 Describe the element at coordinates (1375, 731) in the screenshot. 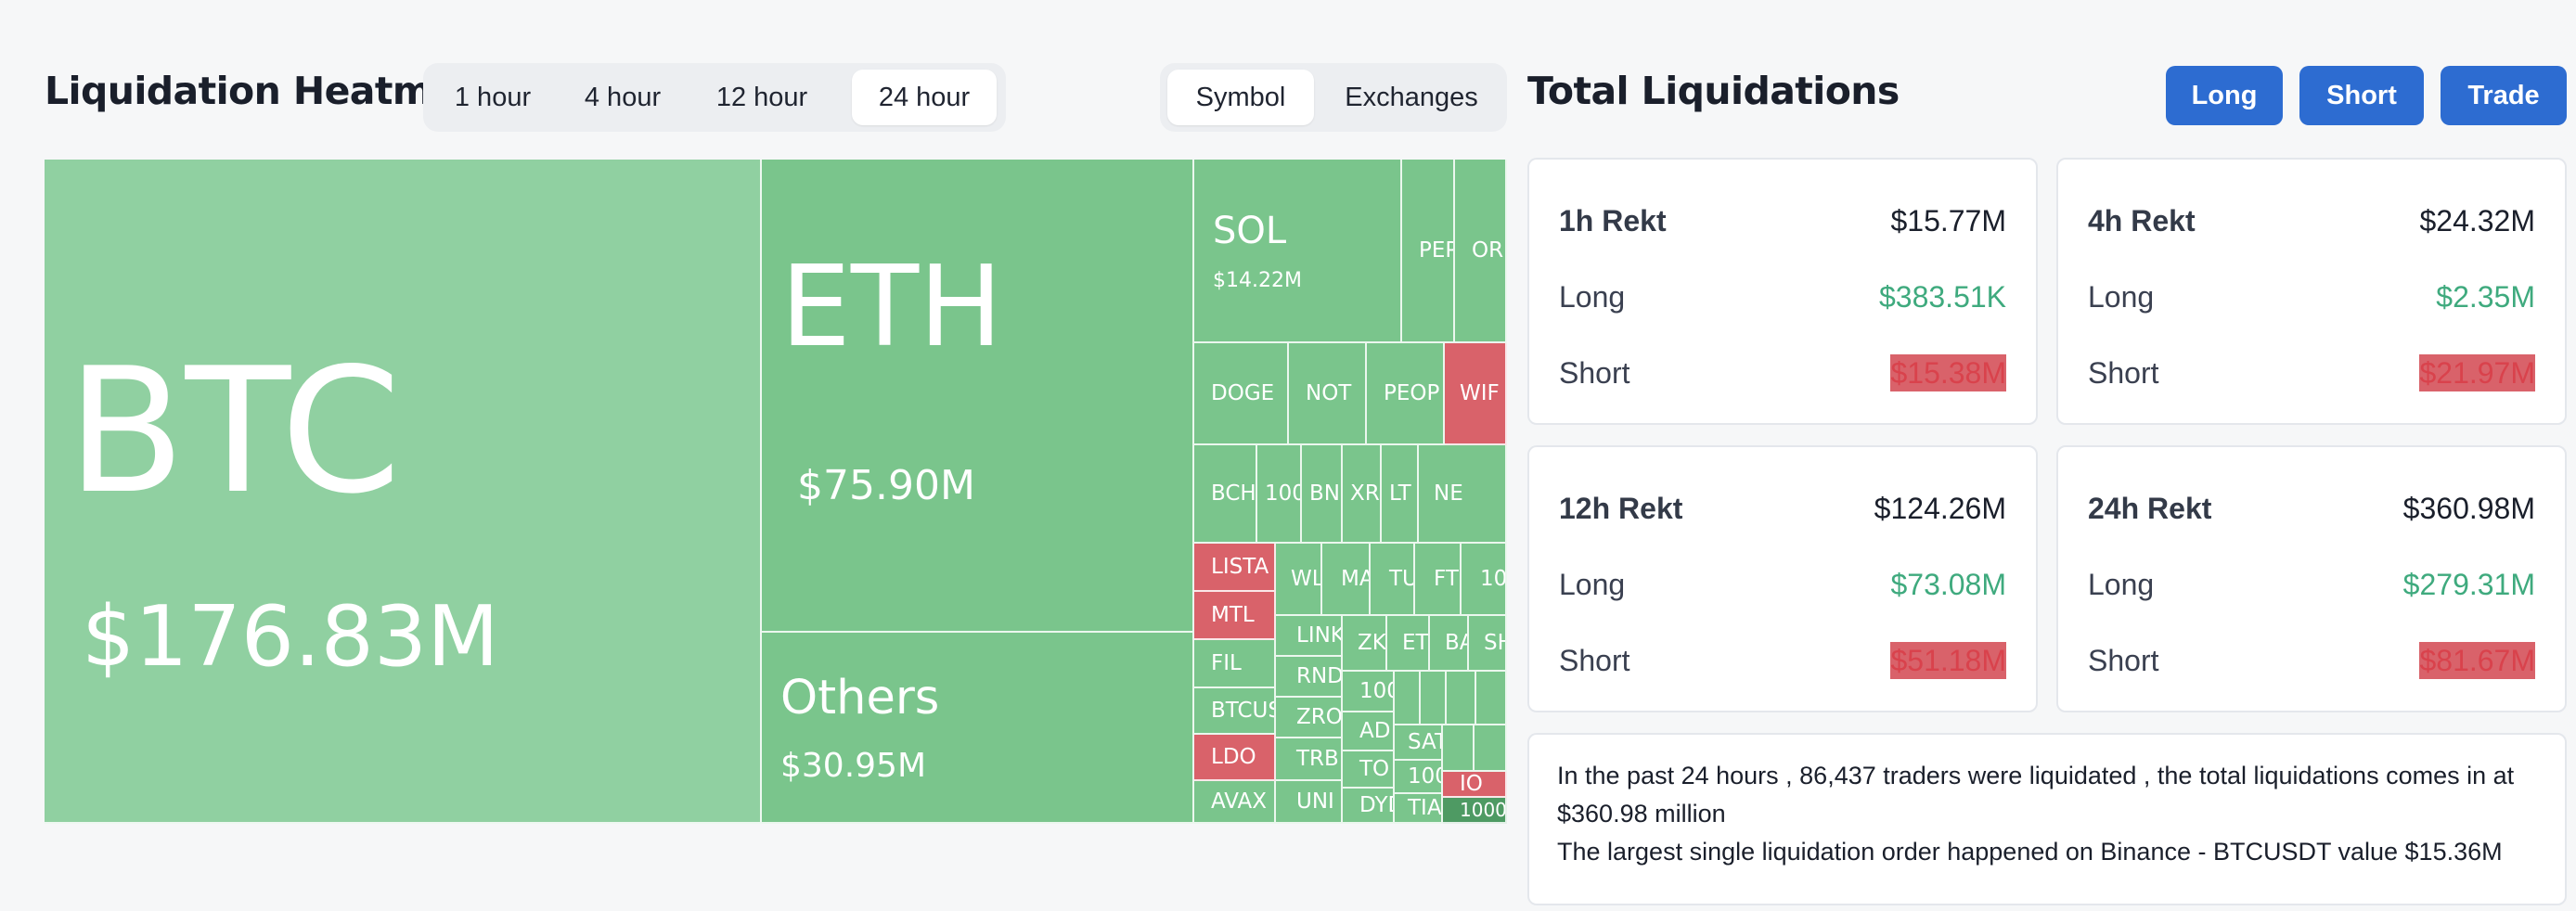

I see `cell-symbol: AD` at that location.